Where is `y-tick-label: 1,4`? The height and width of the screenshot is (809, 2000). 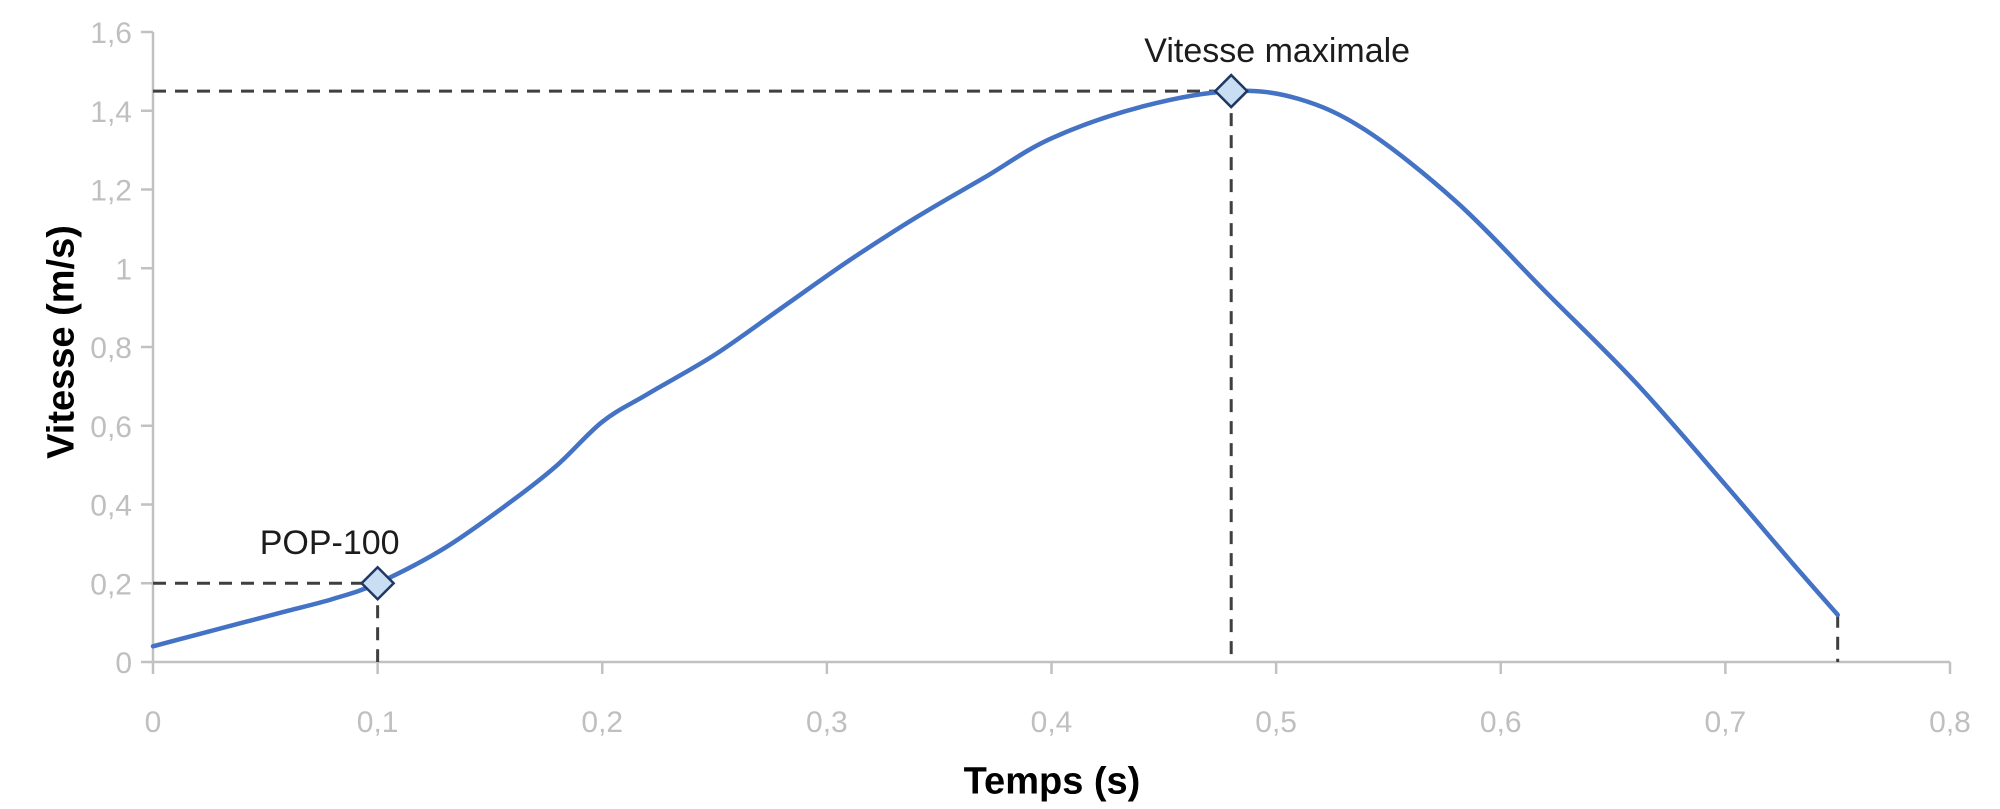 y-tick-label: 1,4 is located at coordinates (111, 112).